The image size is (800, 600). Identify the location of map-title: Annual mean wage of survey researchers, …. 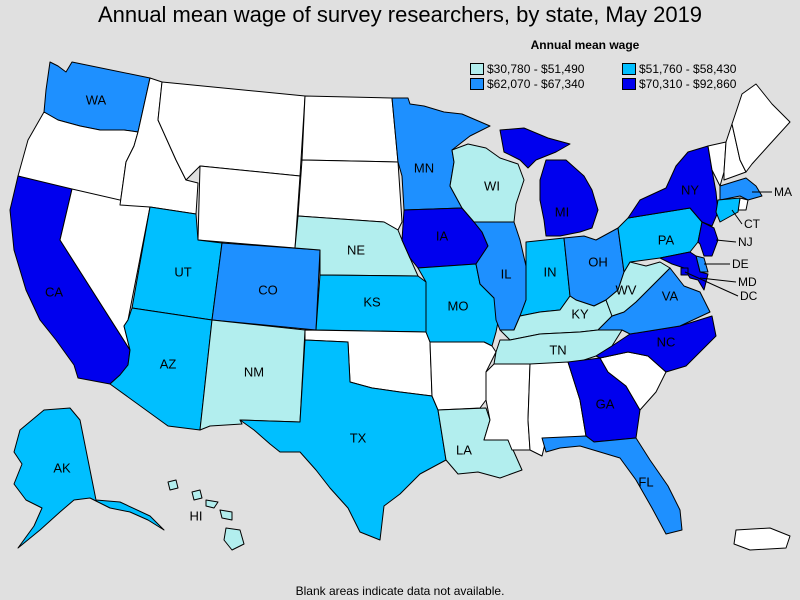
(400, 14).